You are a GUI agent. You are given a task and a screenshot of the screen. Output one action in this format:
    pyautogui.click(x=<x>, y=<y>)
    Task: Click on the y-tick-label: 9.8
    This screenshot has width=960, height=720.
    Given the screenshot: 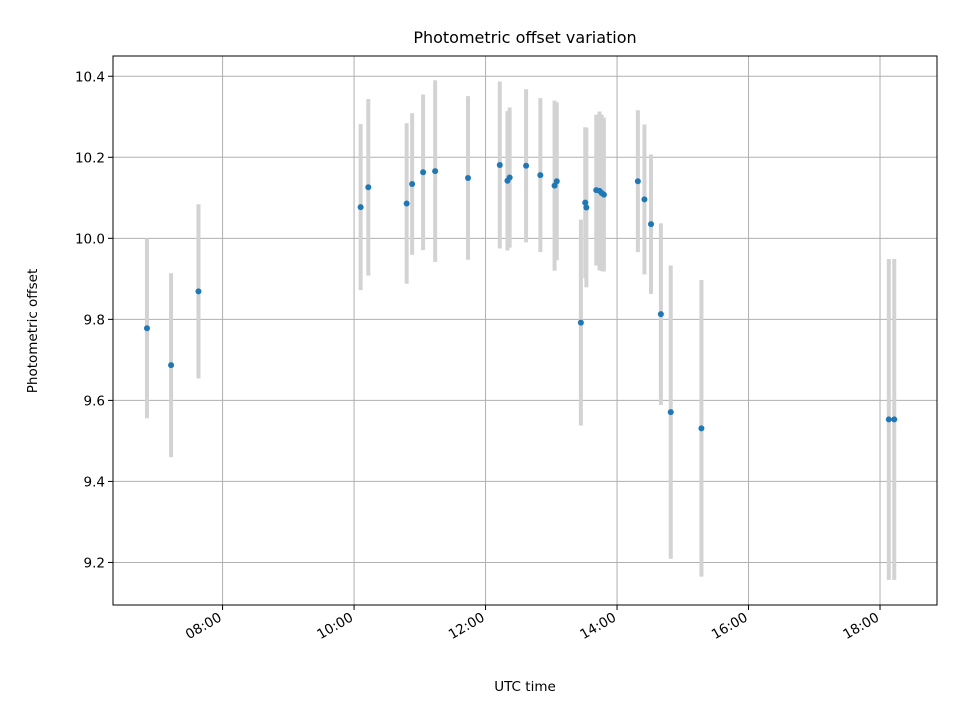 What is the action you would take?
    pyautogui.click(x=94, y=320)
    